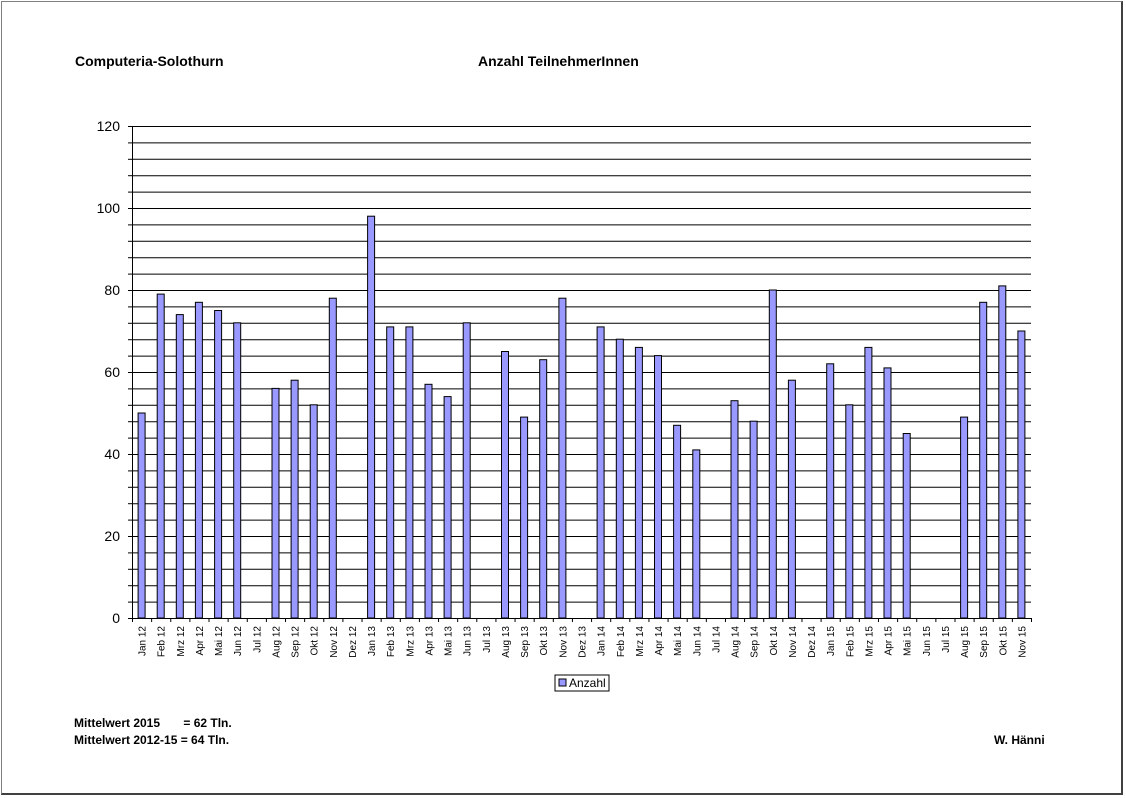  I want to click on x-tick-label: Feb 15, so click(850, 642).